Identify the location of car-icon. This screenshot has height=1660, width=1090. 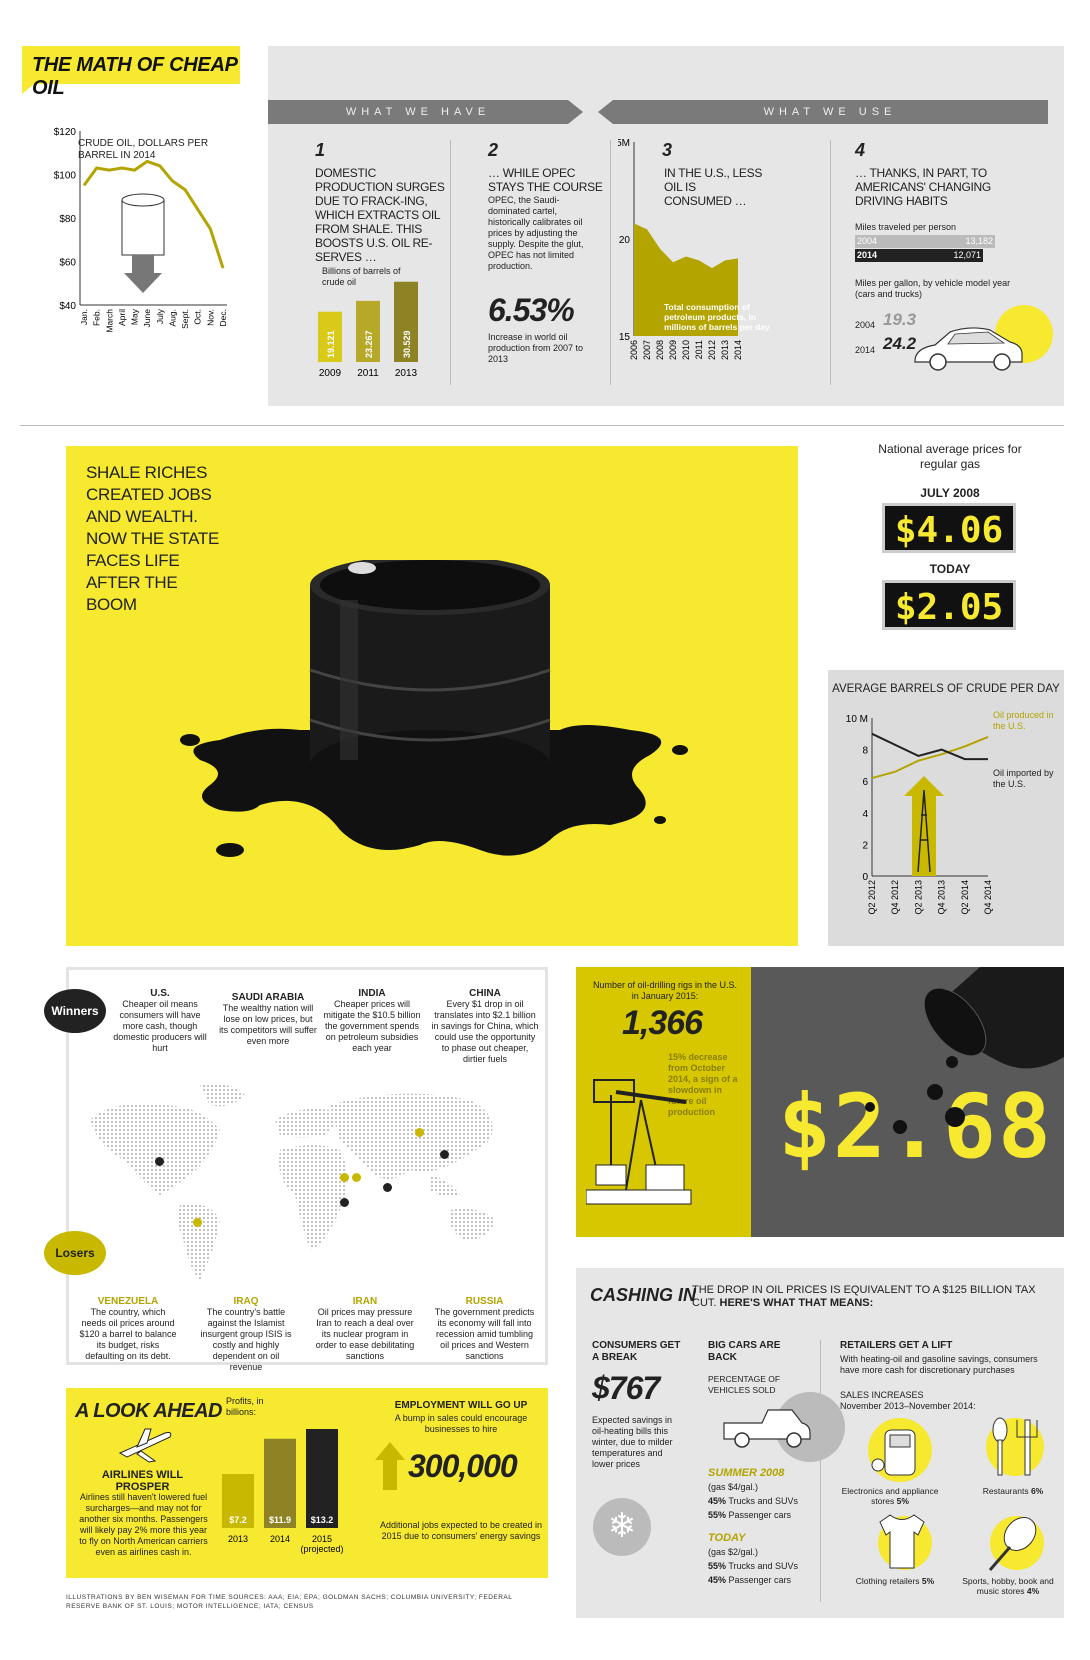
(968, 349).